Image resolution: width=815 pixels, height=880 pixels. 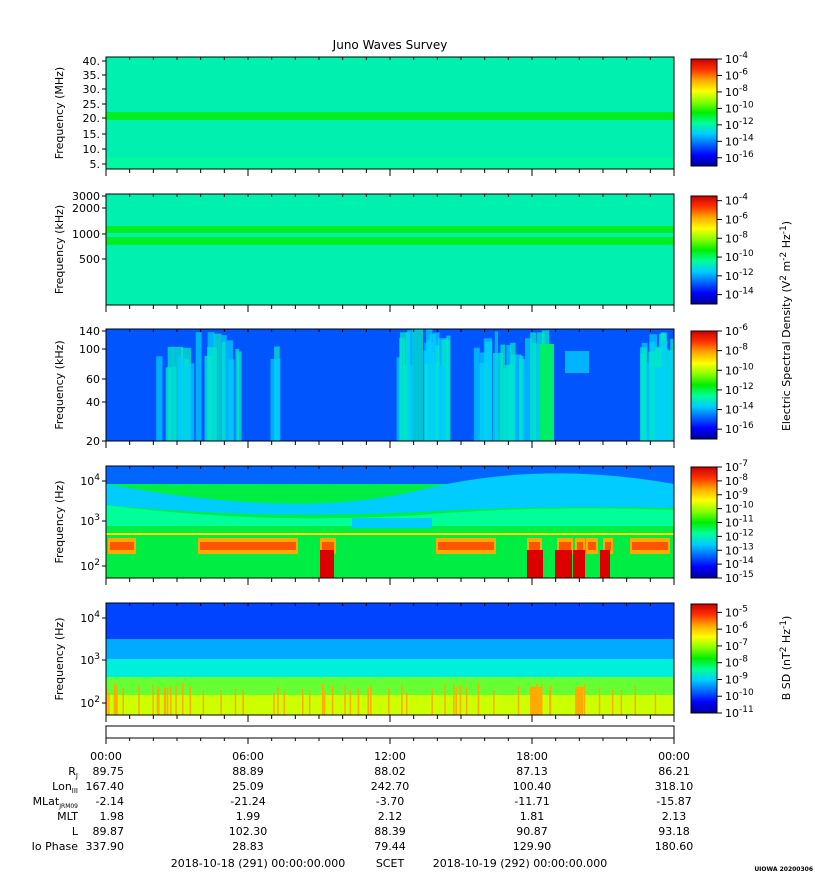 I want to click on ephemeris-value: 2.13, so click(x=674, y=816).